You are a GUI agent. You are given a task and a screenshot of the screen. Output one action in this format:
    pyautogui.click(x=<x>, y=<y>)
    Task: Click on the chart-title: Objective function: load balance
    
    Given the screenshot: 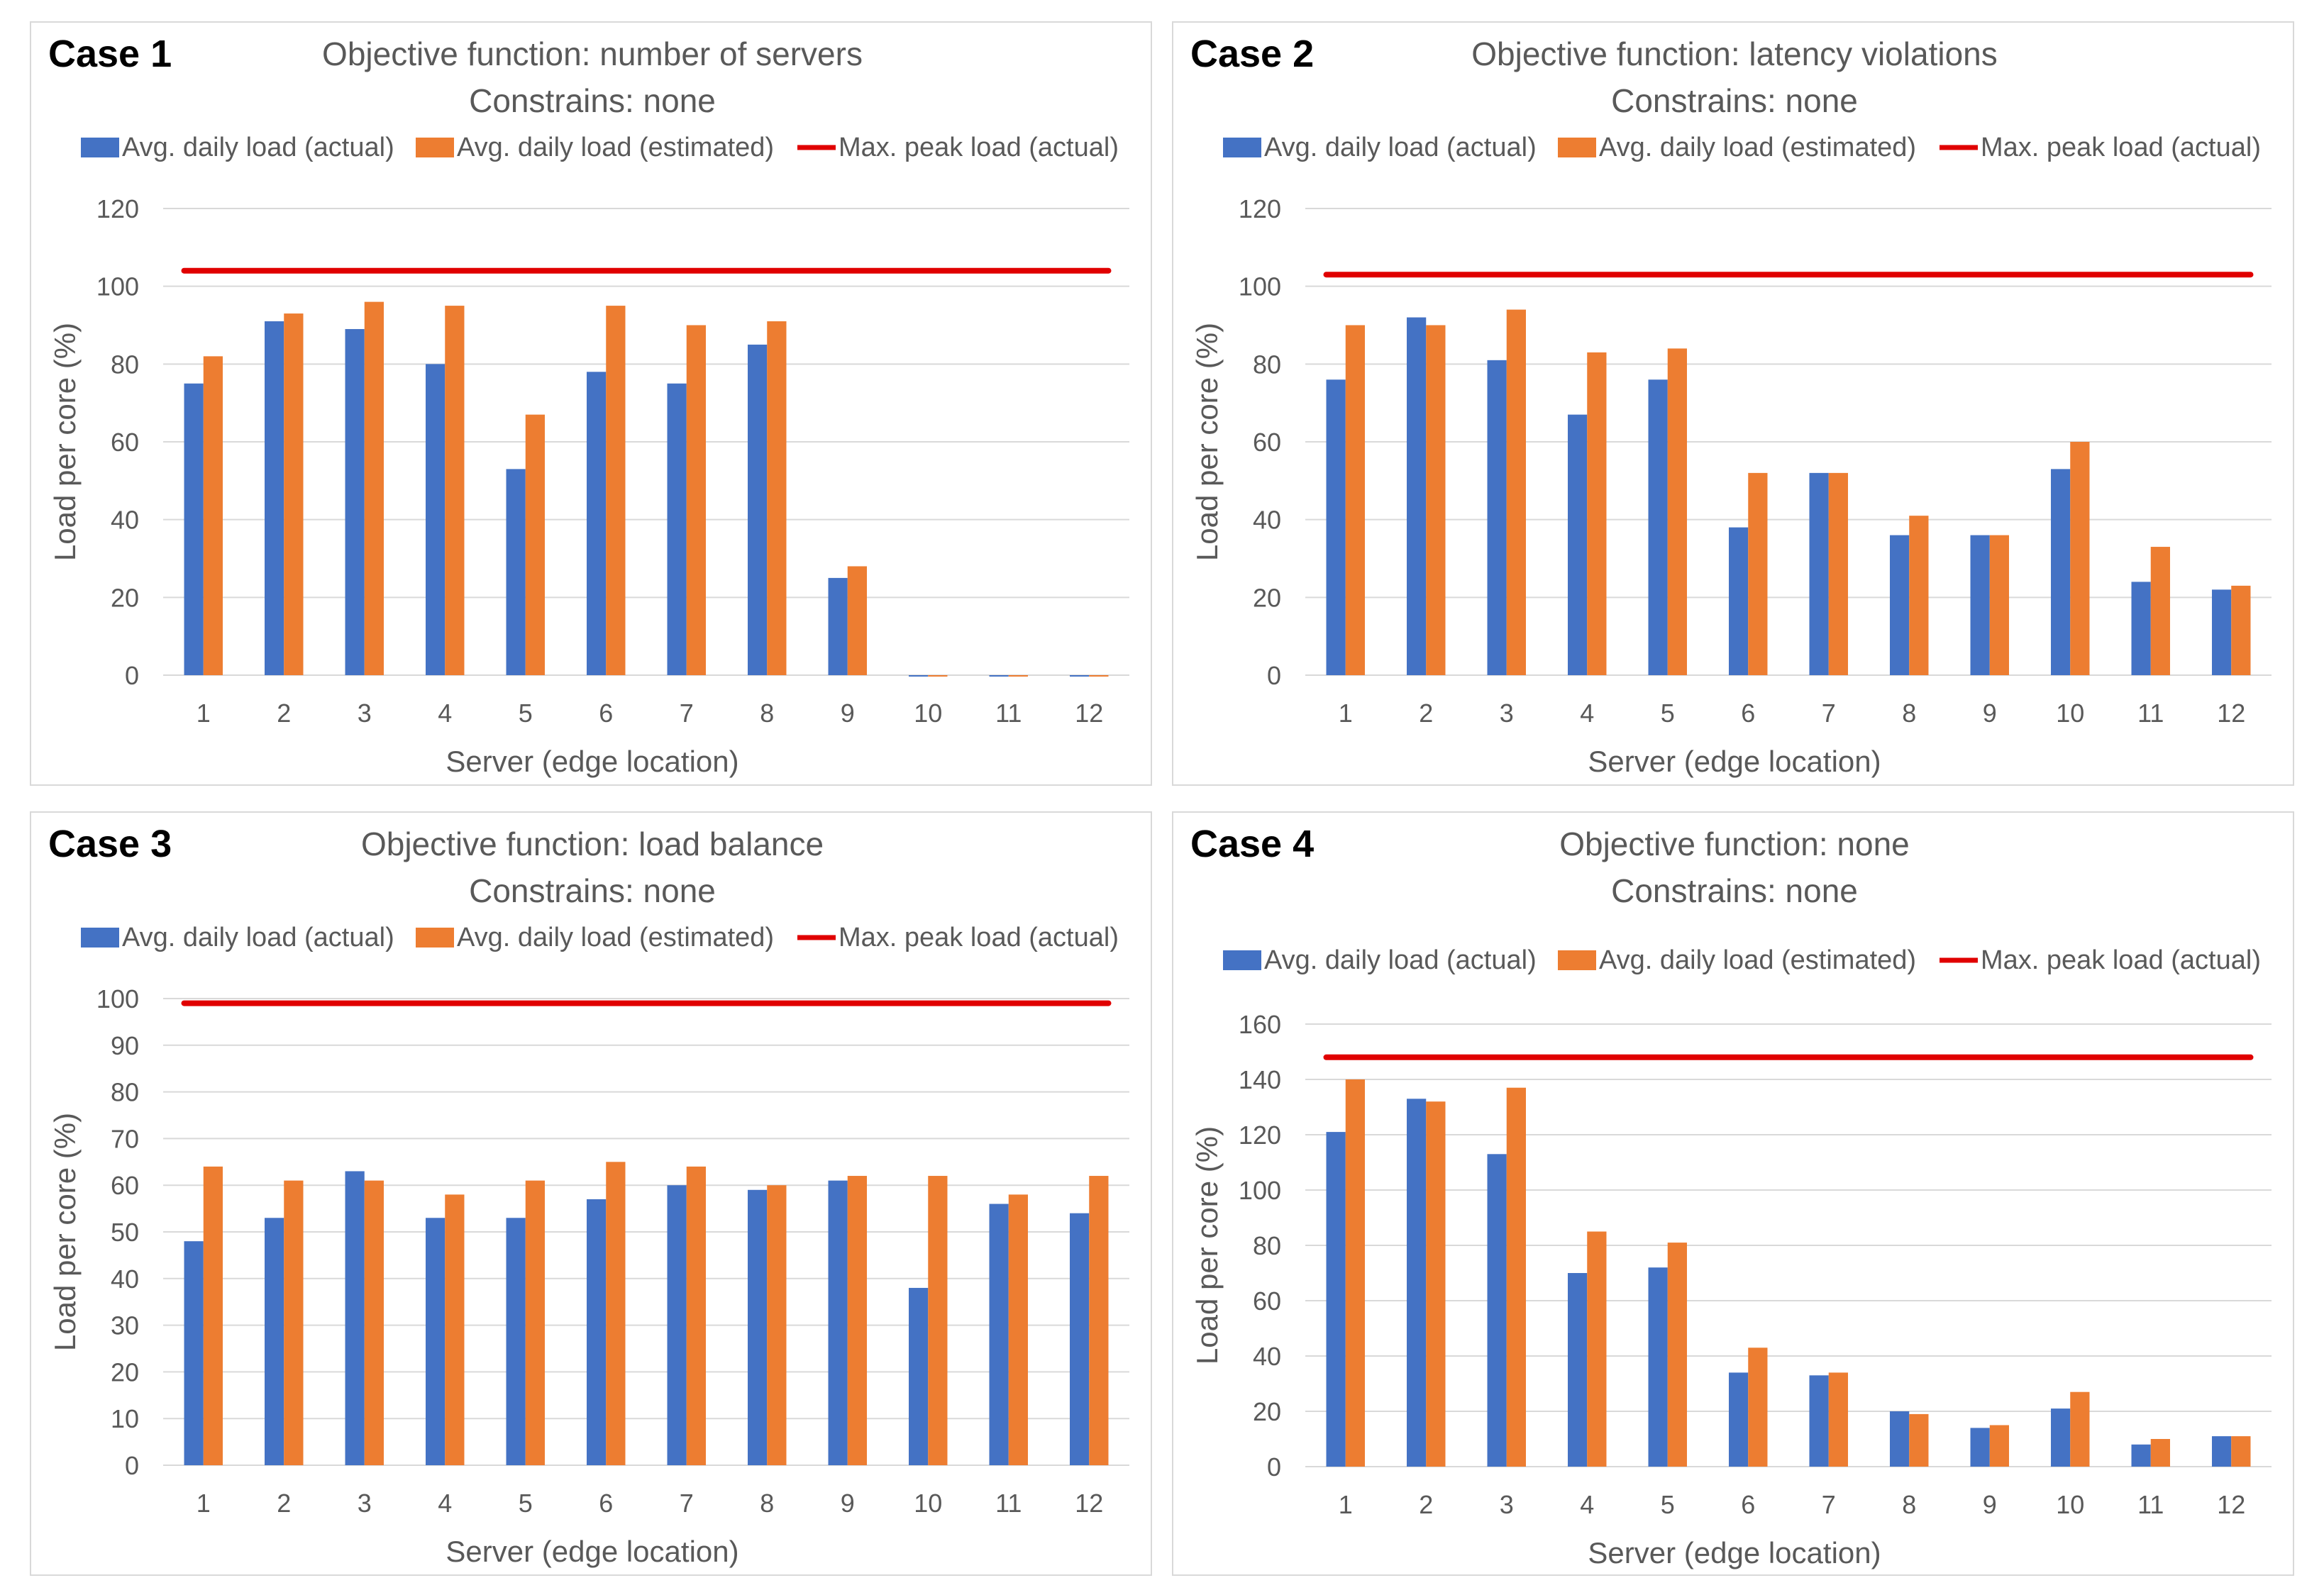 What is the action you would take?
    pyautogui.click(x=592, y=844)
    